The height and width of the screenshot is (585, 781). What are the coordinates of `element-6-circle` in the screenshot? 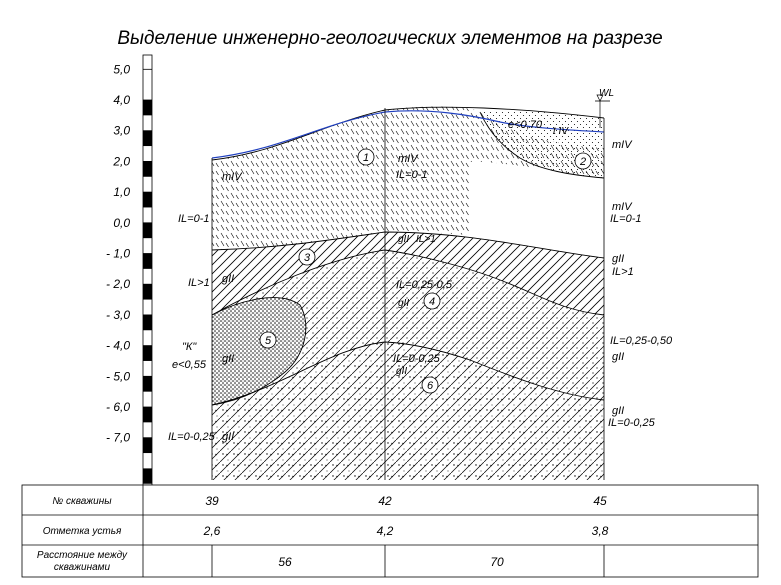 It's located at (430, 385).